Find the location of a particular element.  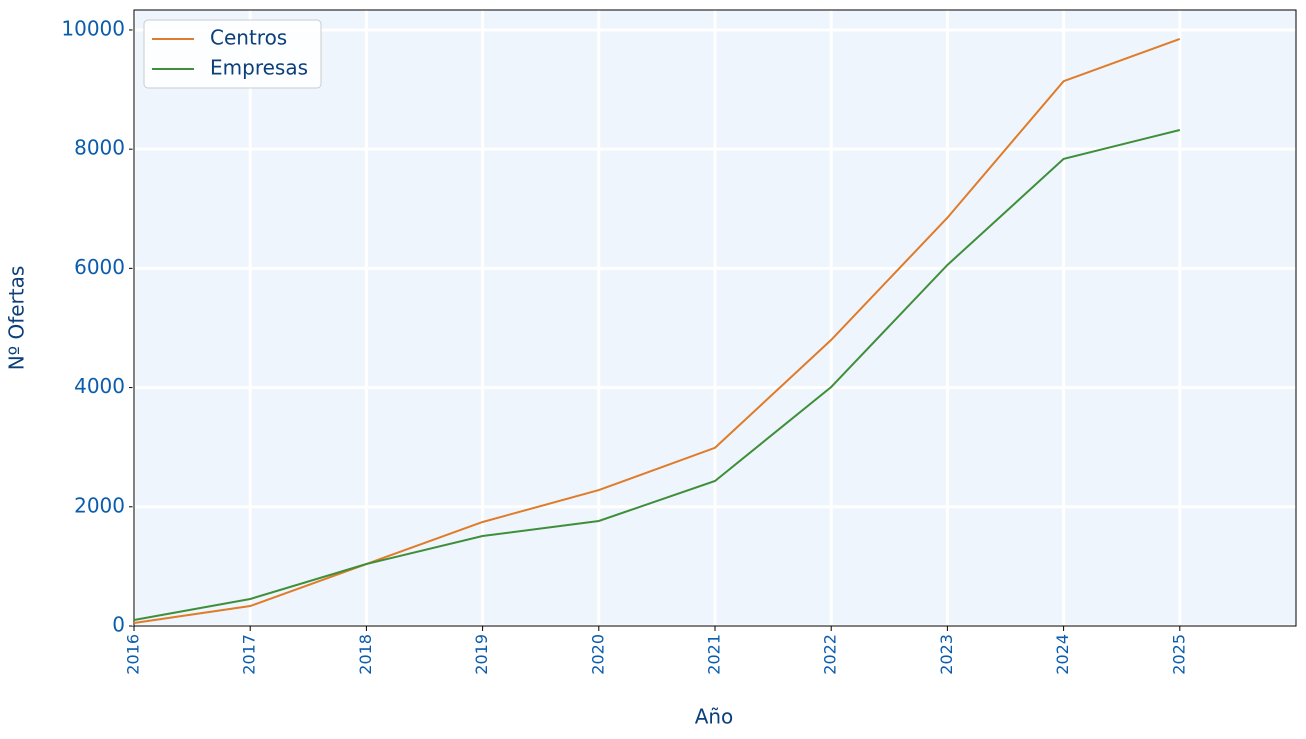

y-axis-label: Nº Ofertas is located at coordinates (17, 318).